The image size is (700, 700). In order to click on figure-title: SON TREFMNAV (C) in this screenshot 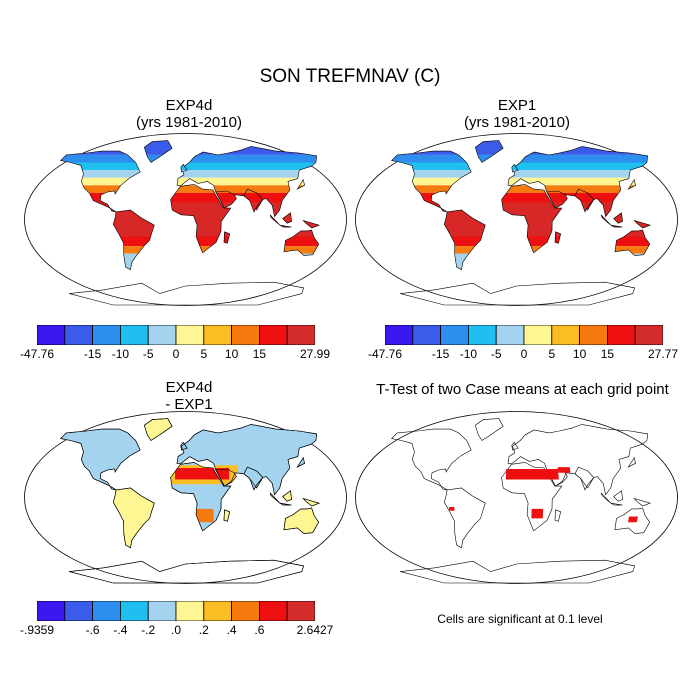, I will do `click(350, 76)`.